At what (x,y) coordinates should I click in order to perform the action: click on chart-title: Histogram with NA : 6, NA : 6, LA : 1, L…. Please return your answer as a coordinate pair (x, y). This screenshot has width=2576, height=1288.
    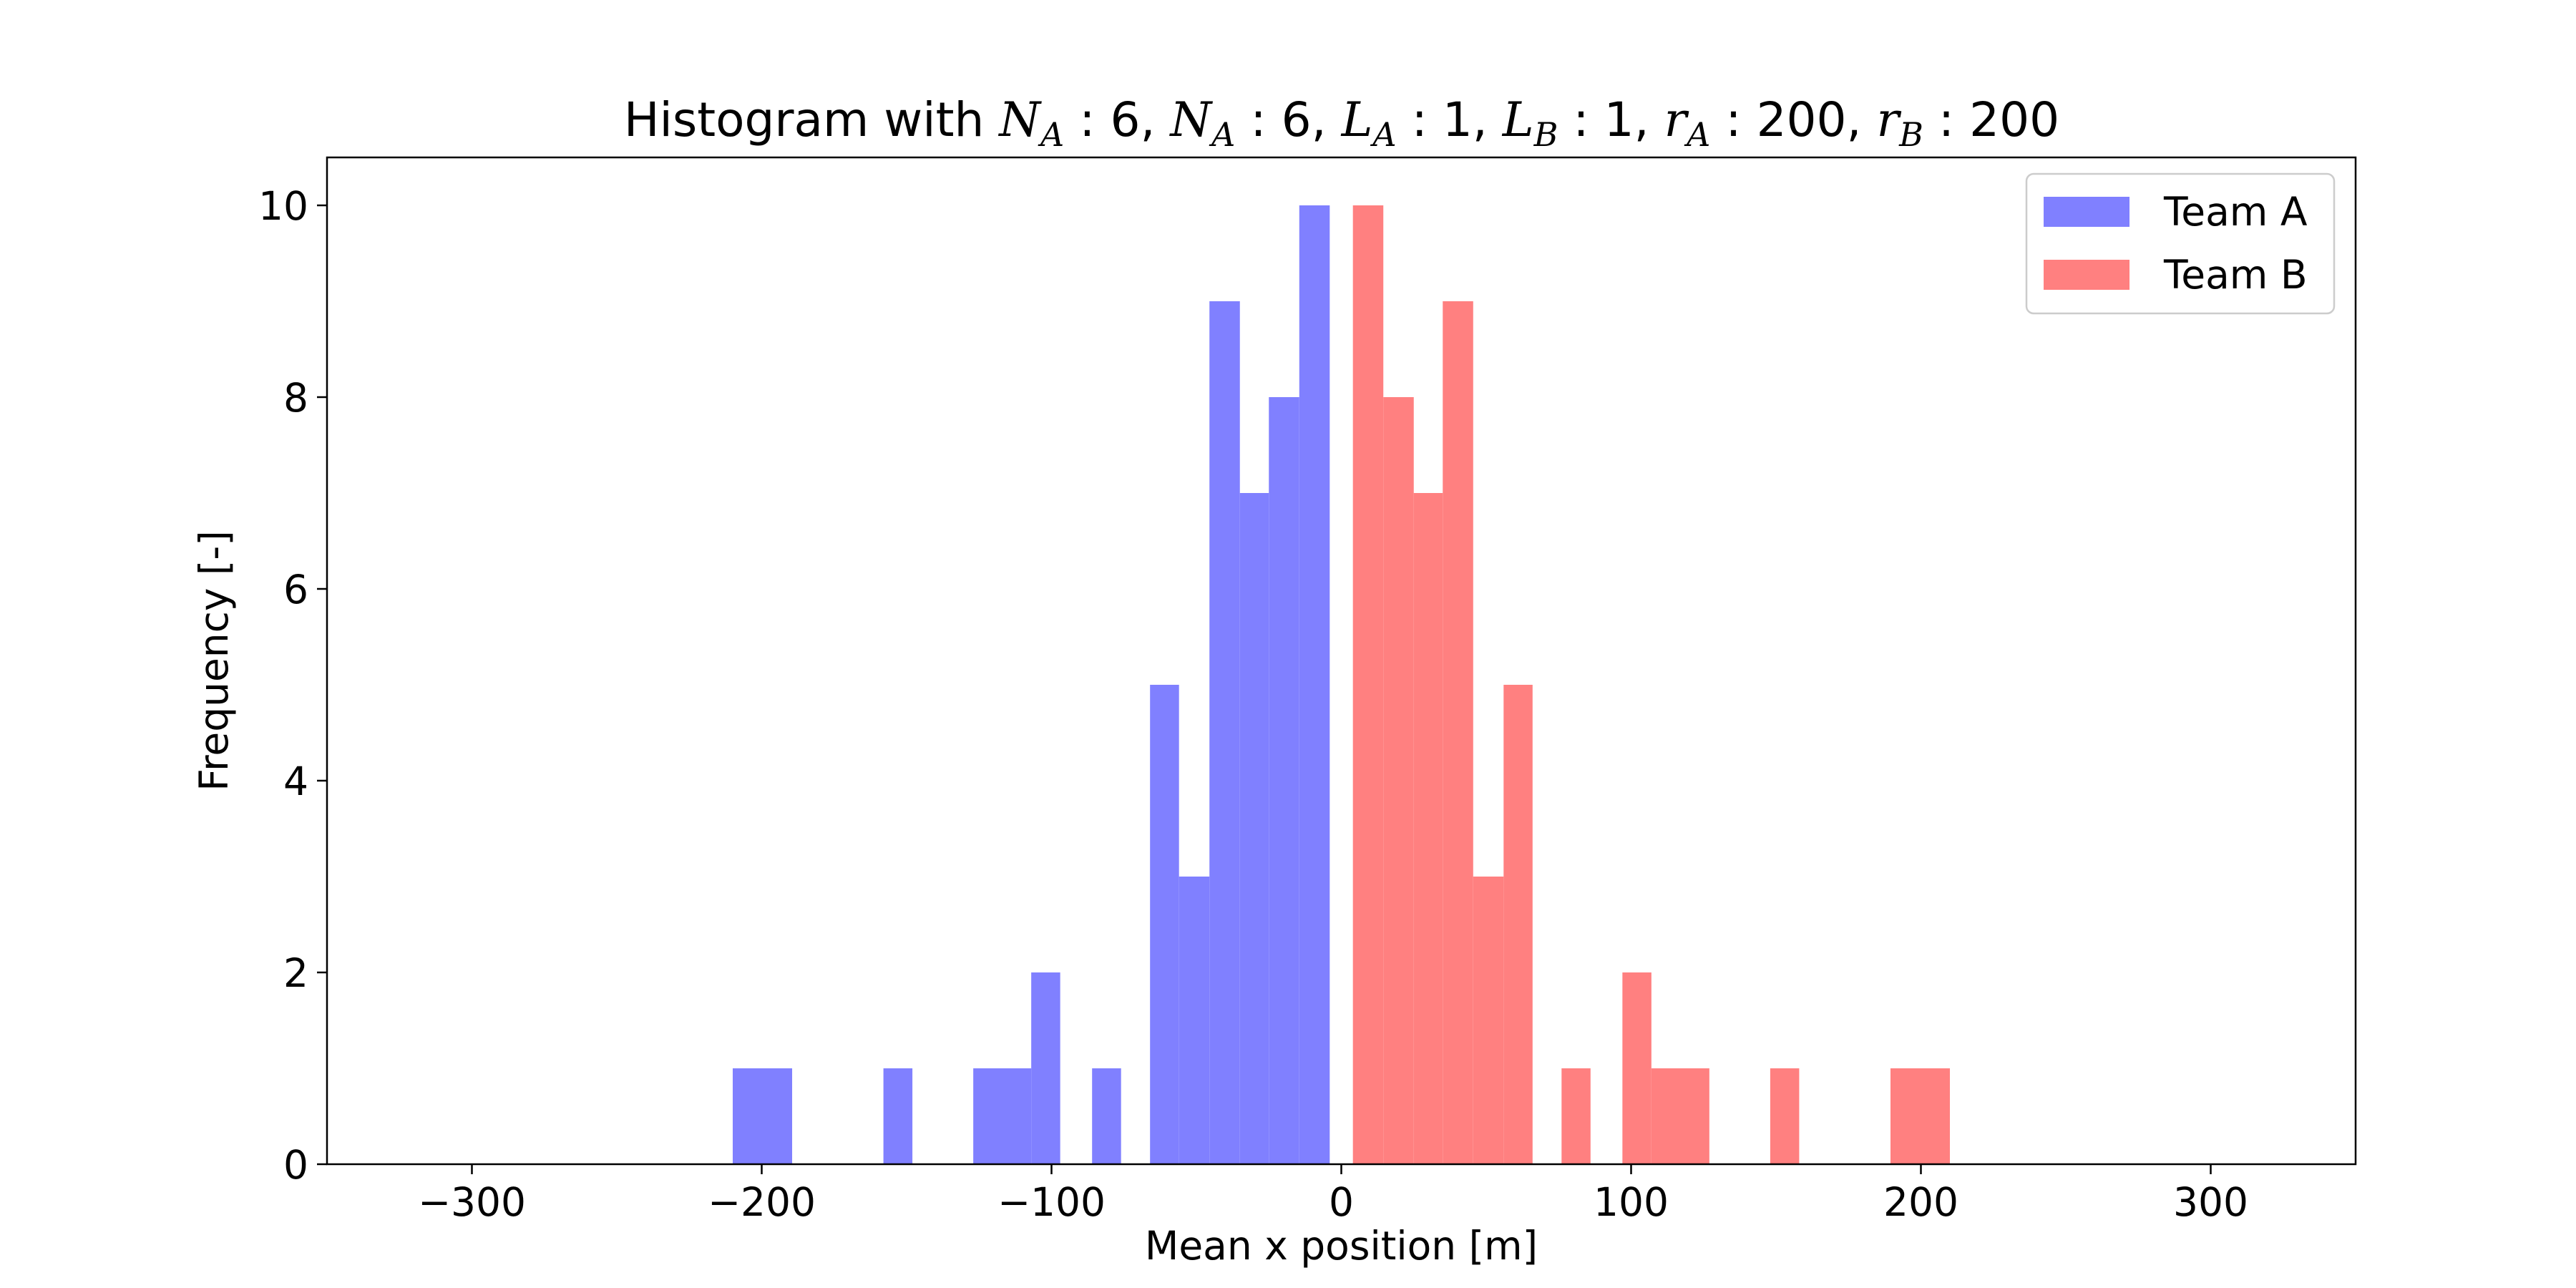
    Looking at the image, I should click on (1341, 123).